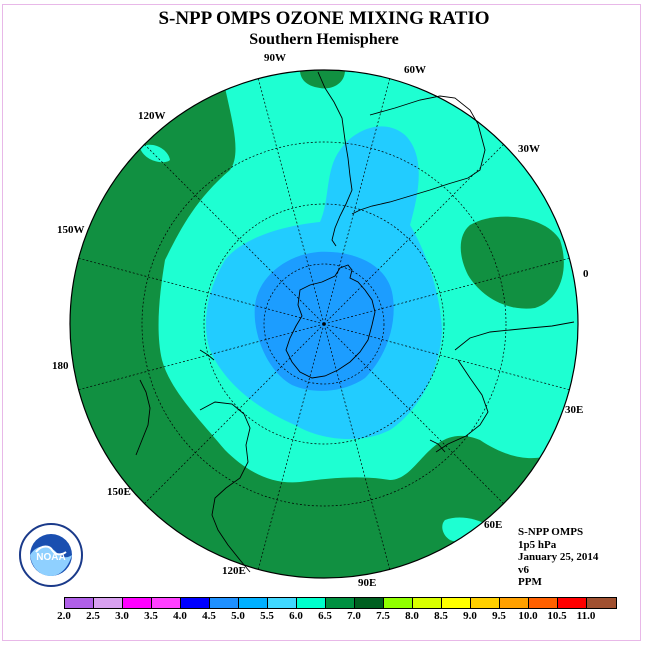  What do you see at coordinates (354, 616) in the screenshot?
I see `colorbar-tick-label: 7.0` at bounding box center [354, 616].